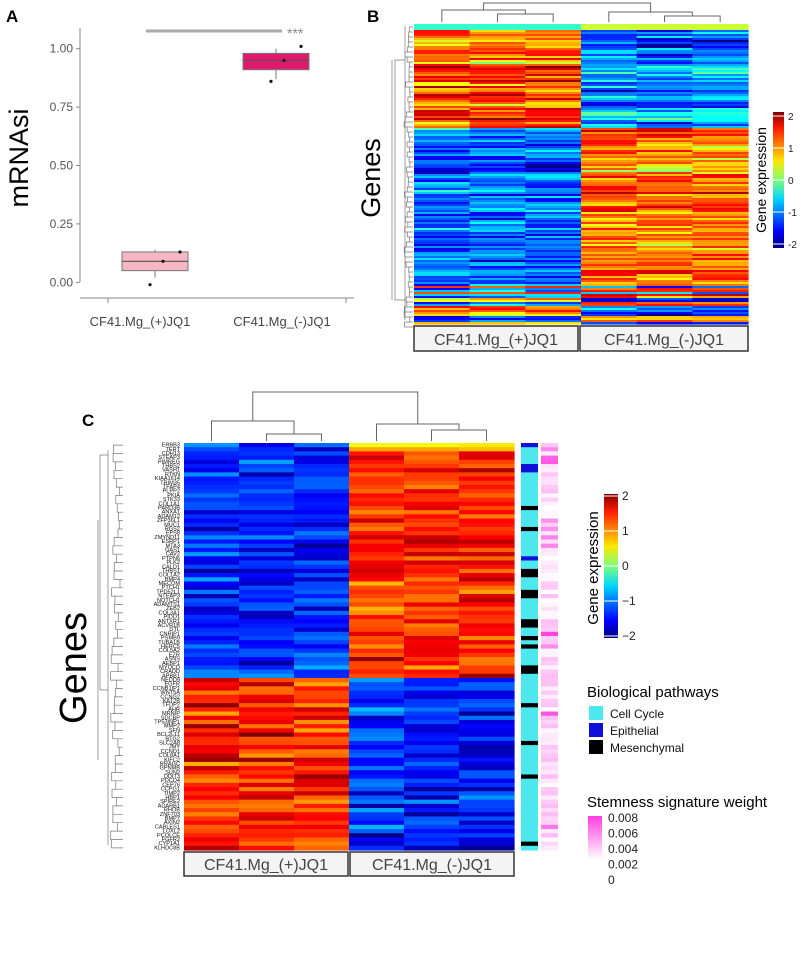  What do you see at coordinates (140, 321) in the screenshot?
I see `panel-a-x-tick-plus: CF41.Mg_(+)JQ1` at bounding box center [140, 321].